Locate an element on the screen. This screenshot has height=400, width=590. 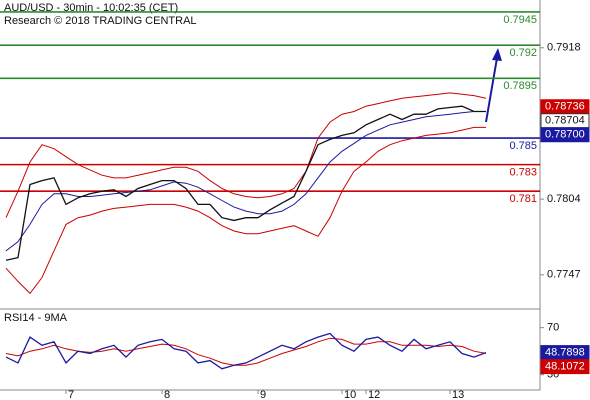
arrow-shaft is located at coordinates (491, 90).